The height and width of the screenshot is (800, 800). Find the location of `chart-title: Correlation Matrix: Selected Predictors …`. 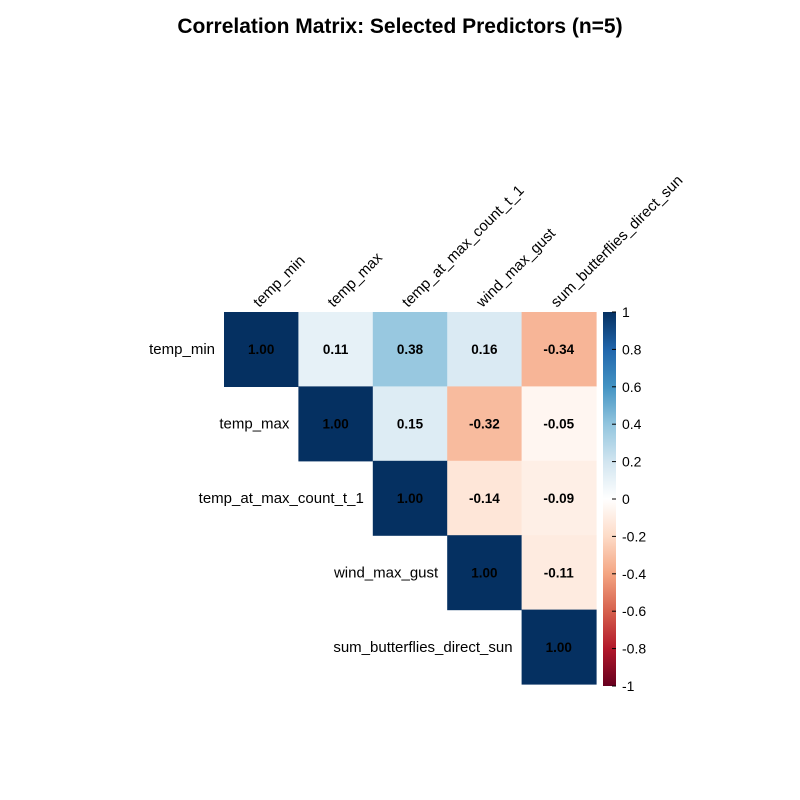

chart-title: Correlation Matrix: Selected Predictors … is located at coordinates (399, 26).